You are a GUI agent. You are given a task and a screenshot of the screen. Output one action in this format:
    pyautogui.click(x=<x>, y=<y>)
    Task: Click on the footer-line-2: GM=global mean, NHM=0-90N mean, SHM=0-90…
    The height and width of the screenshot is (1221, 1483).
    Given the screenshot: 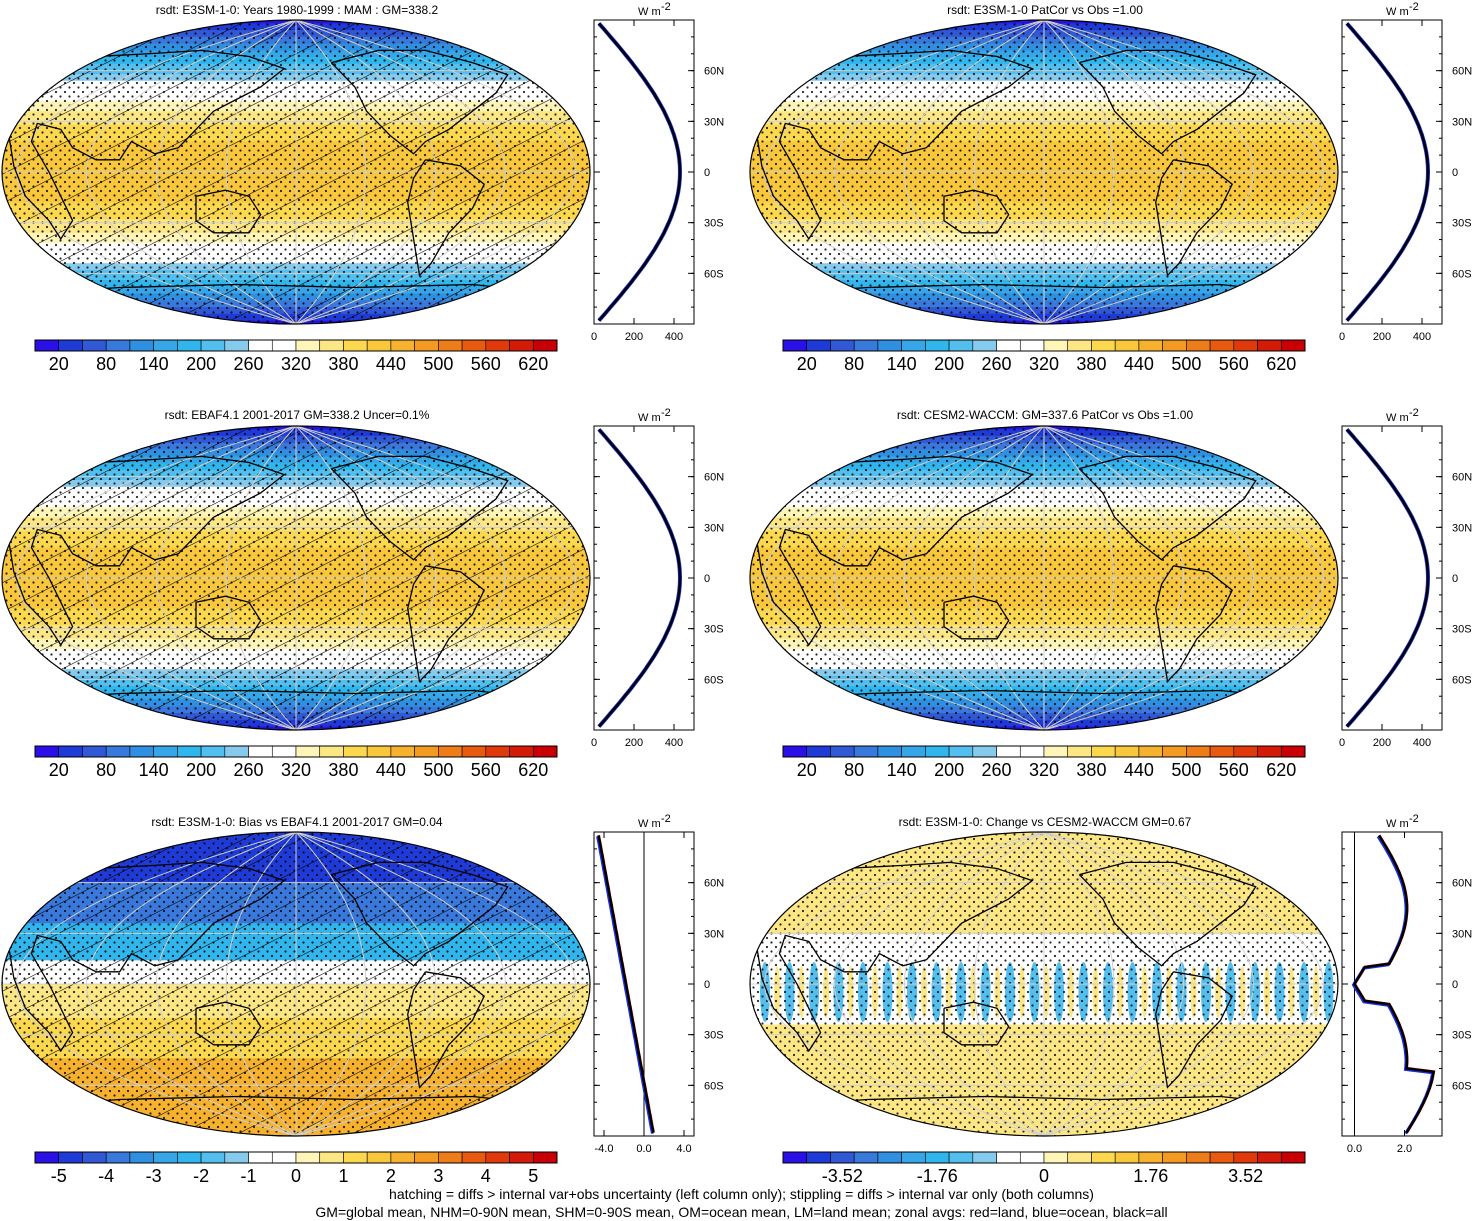 What is the action you would take?
    pyautogui.click(x=741, y=1212)
    